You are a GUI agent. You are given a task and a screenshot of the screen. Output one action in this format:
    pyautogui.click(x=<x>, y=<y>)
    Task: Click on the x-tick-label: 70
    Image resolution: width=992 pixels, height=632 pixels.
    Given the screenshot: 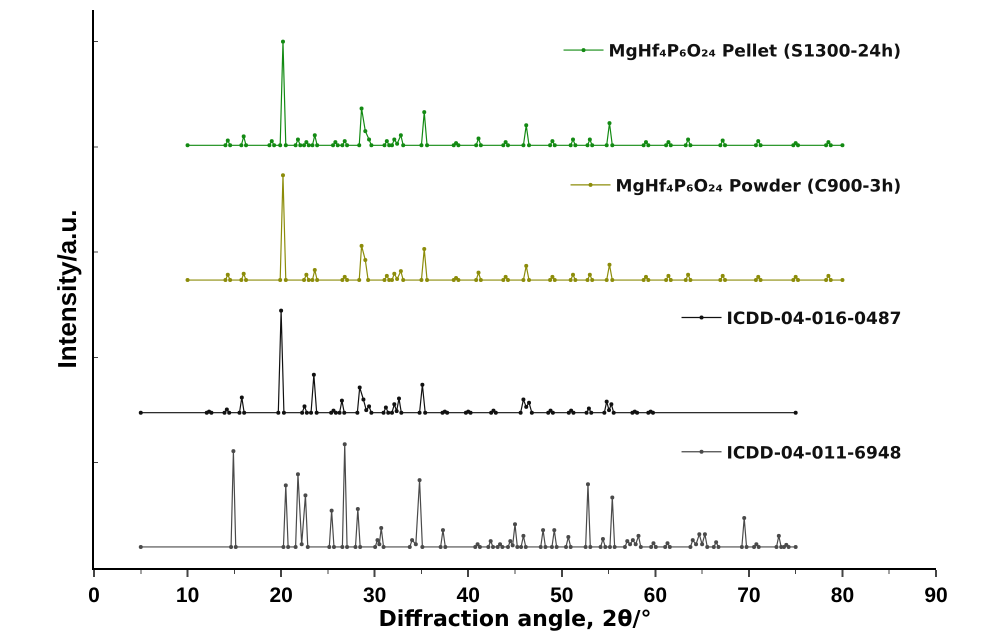 What is the action you would take?
    pyautogui.click(x=749, y=595)
    